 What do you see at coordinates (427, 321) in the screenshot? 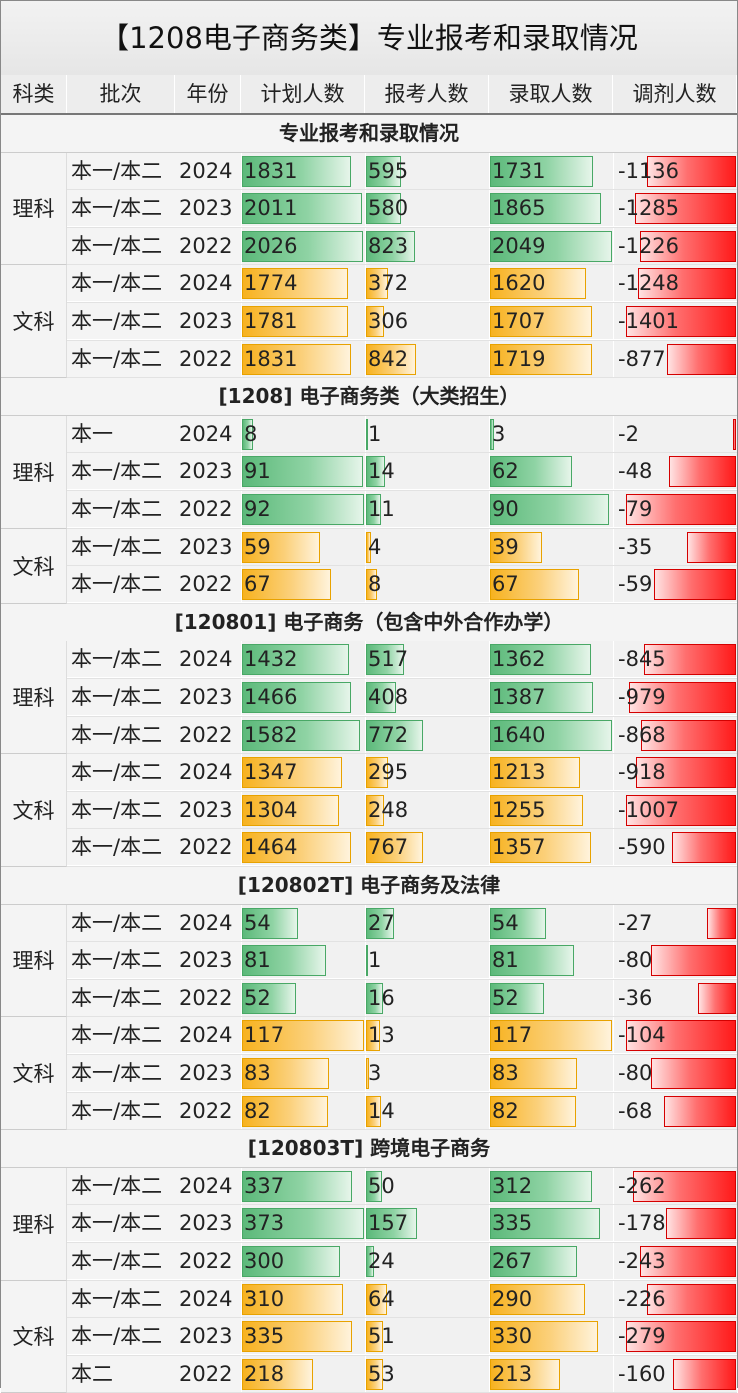
I see `apply-cell: 306` at bounding box center [427, 321].